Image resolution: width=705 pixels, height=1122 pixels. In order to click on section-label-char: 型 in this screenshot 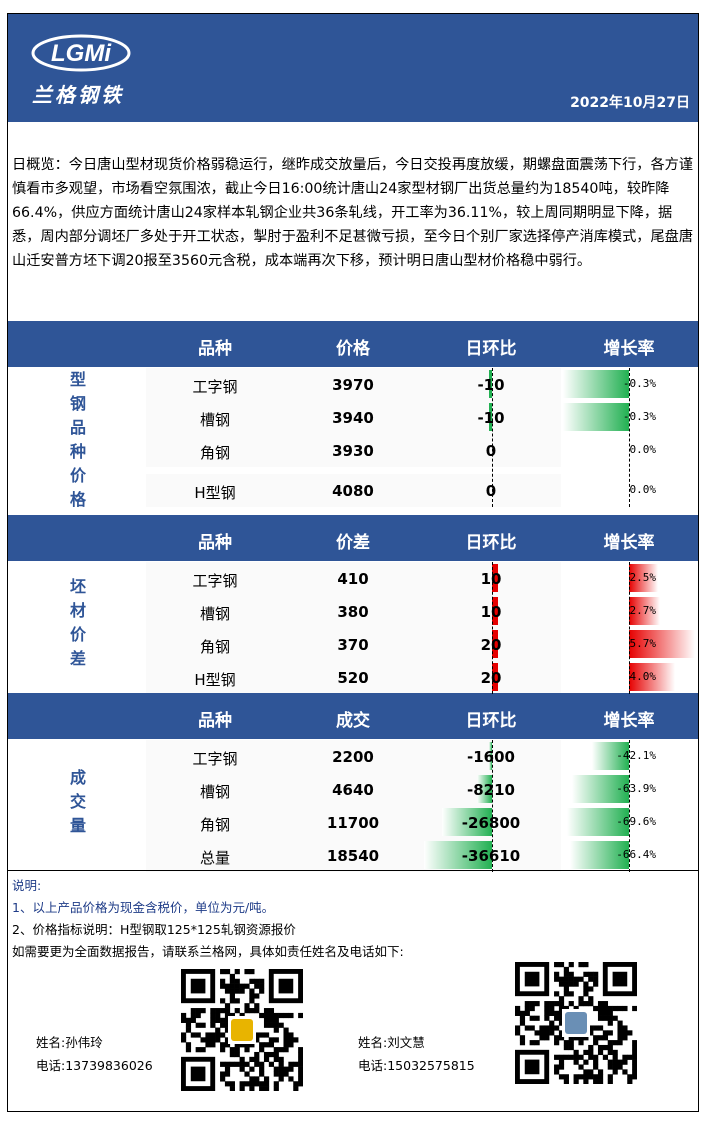, I will do `click(77, 379)`.